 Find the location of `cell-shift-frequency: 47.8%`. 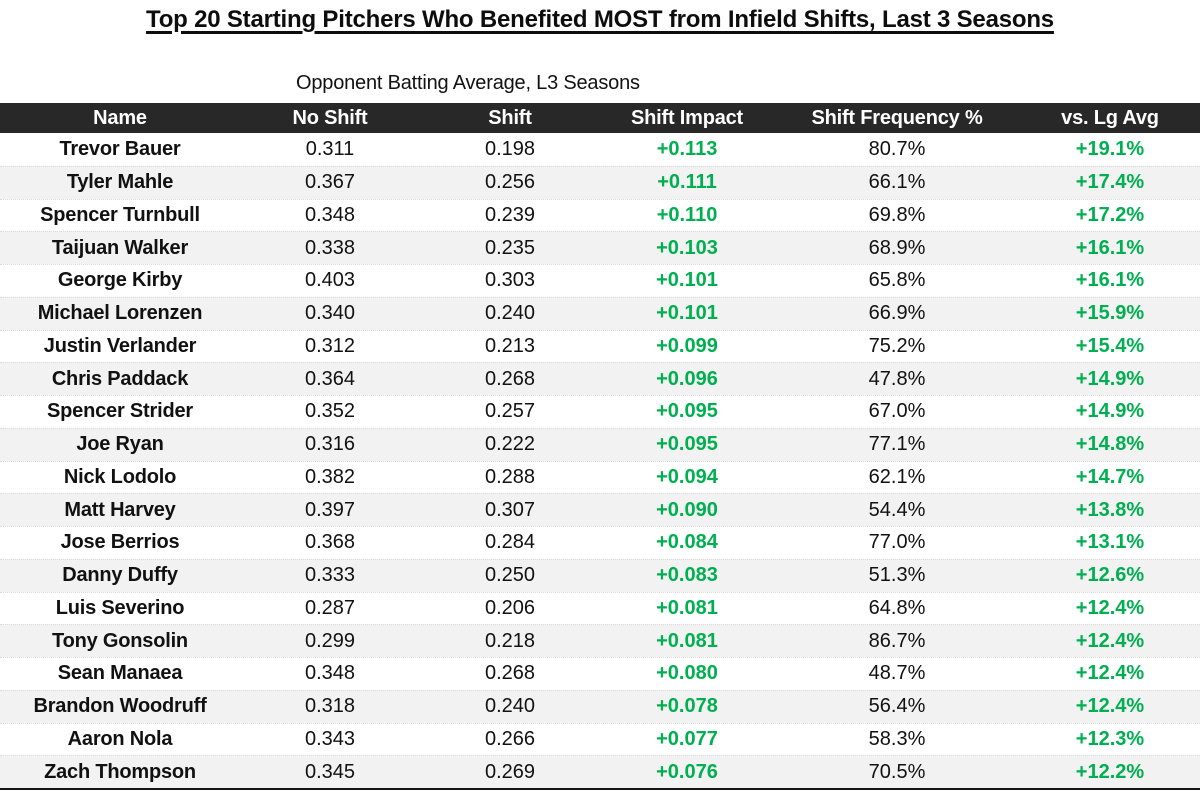

cell-shift-frequency: 47.8% is located at coordinates (897, 378).